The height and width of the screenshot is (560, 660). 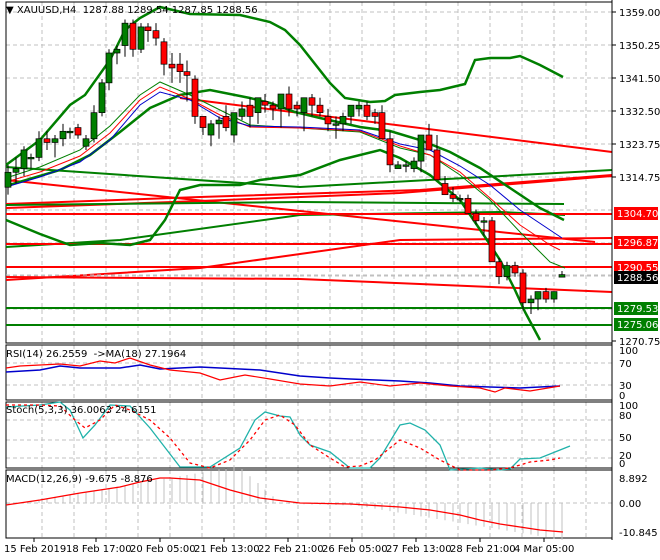 I want to click on stoch-label: Stoch(5,3,3) 36.0063 24.6151, so click(x=81, y=410).